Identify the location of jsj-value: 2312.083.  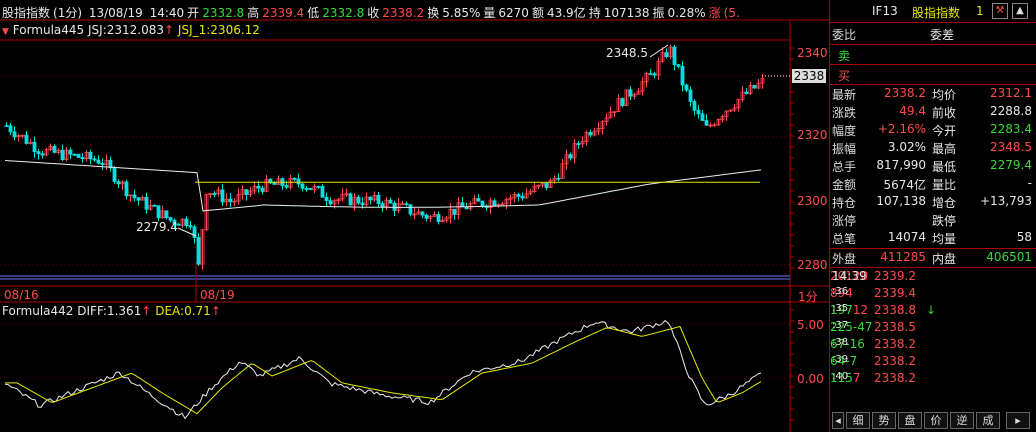
(135, 30).